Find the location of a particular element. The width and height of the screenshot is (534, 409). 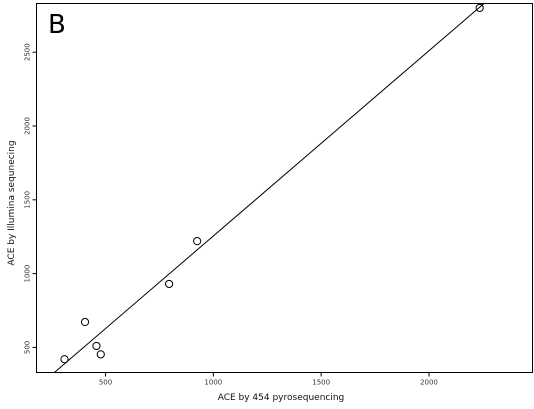

x-tick-label: 1000 is located at coordinates (213, 383).